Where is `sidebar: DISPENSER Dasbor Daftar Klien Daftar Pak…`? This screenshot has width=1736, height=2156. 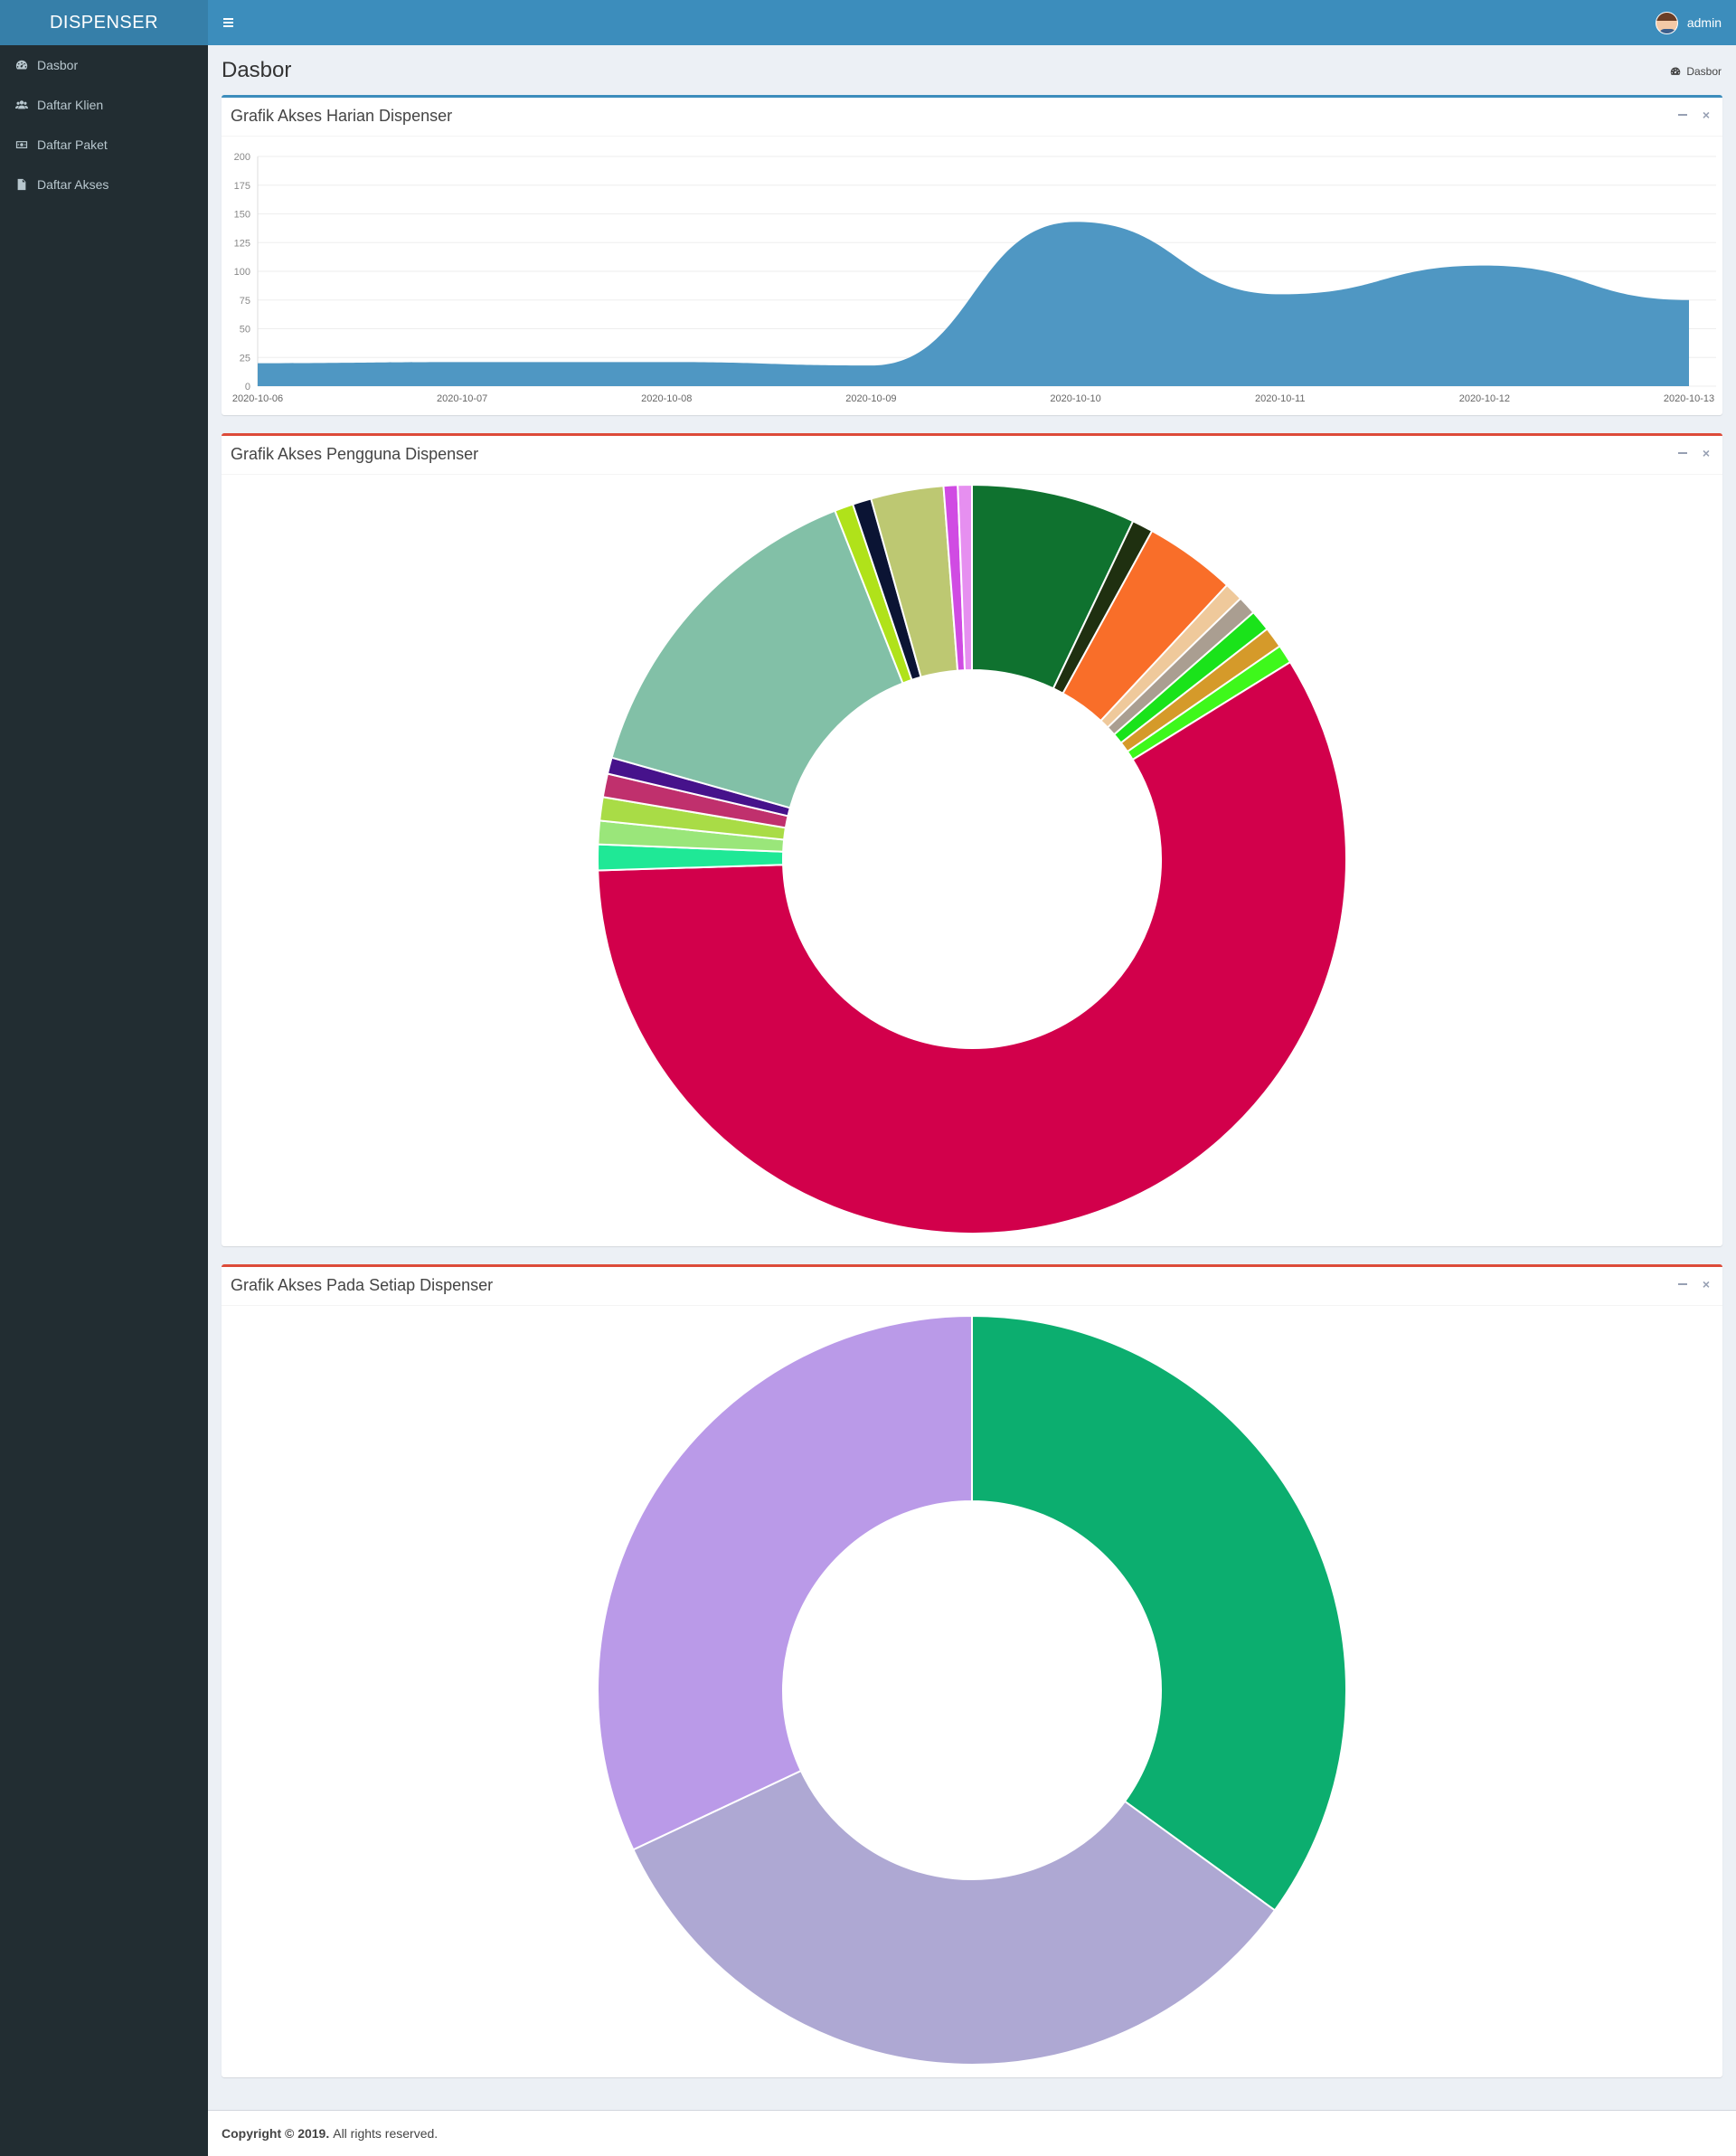 sidebar: DISPENSER Dasbor Daftar Klien Daftar Pak… is located at coordinates (104, 1078).